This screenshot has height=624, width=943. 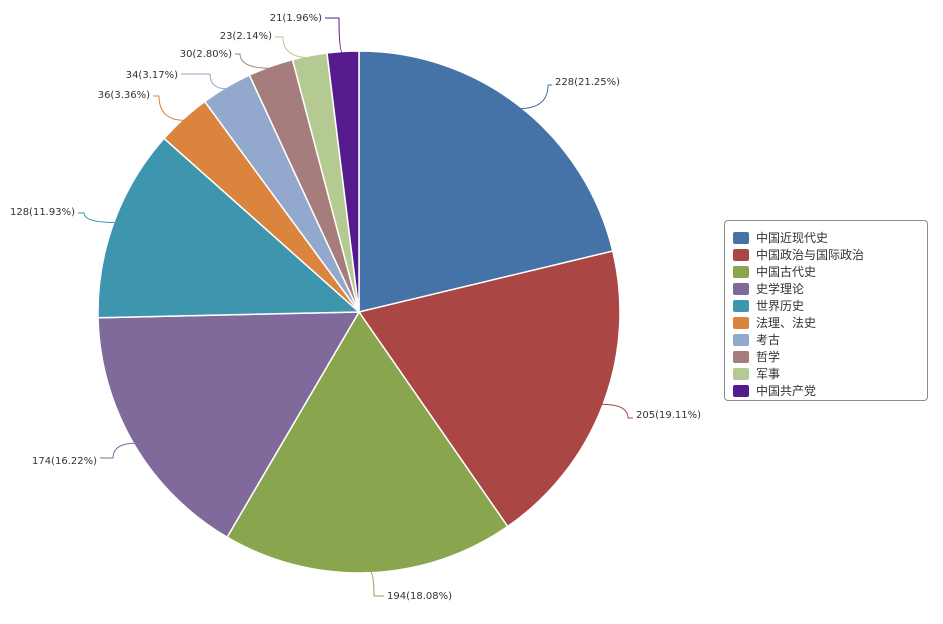 I want to click on legend-label: 中国政治与国际政治, so click(x=810, y=255).